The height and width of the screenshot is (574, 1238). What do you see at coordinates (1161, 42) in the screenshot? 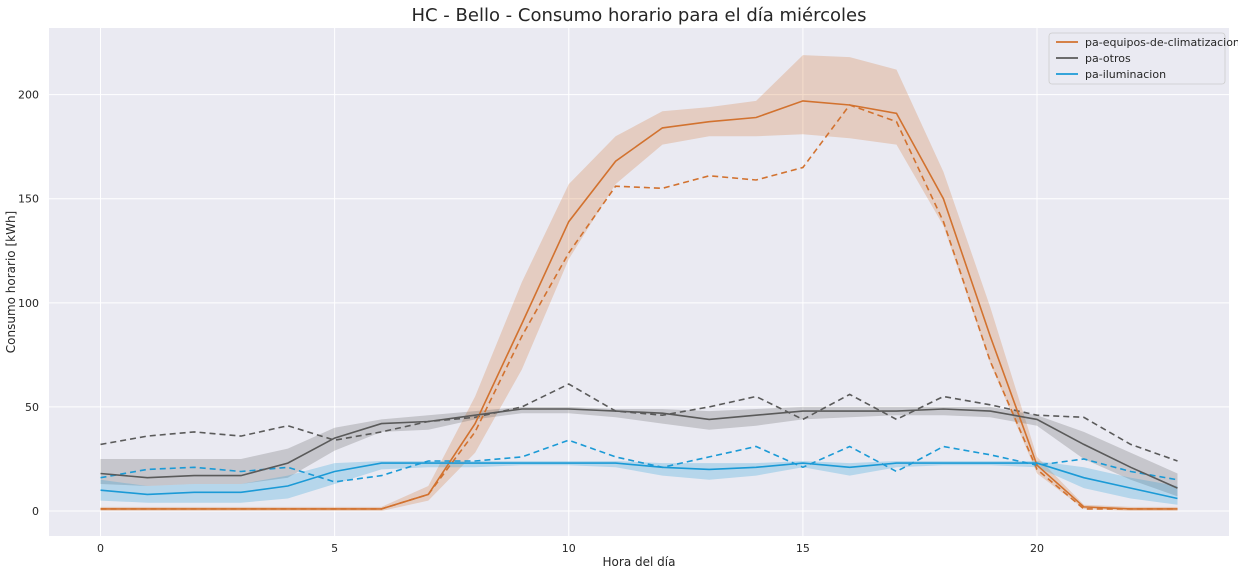
I see `legend-label: pa-equipos-de-climatizacion` at bounding box center [1161, 42].